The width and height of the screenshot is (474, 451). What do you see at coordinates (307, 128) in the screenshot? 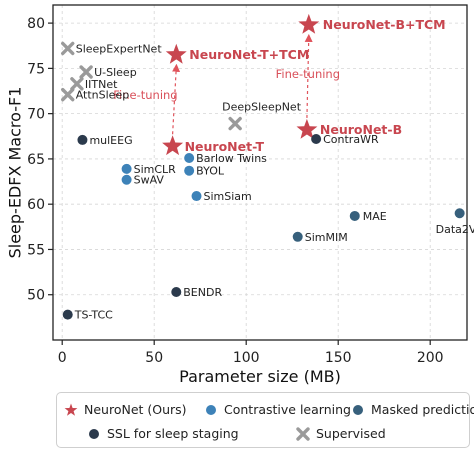
I see `star-point-neuronet-b` at bounding box center [307, 128].